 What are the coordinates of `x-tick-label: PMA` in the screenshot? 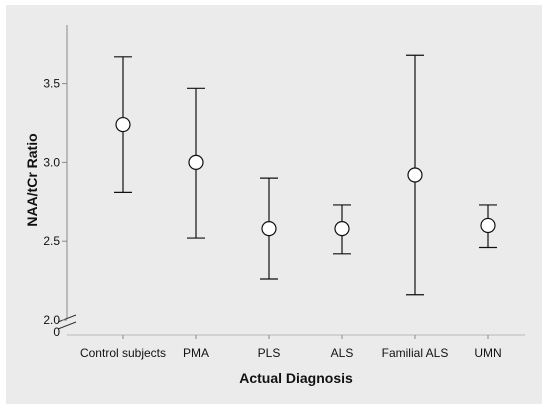 It's located at (196, 353).